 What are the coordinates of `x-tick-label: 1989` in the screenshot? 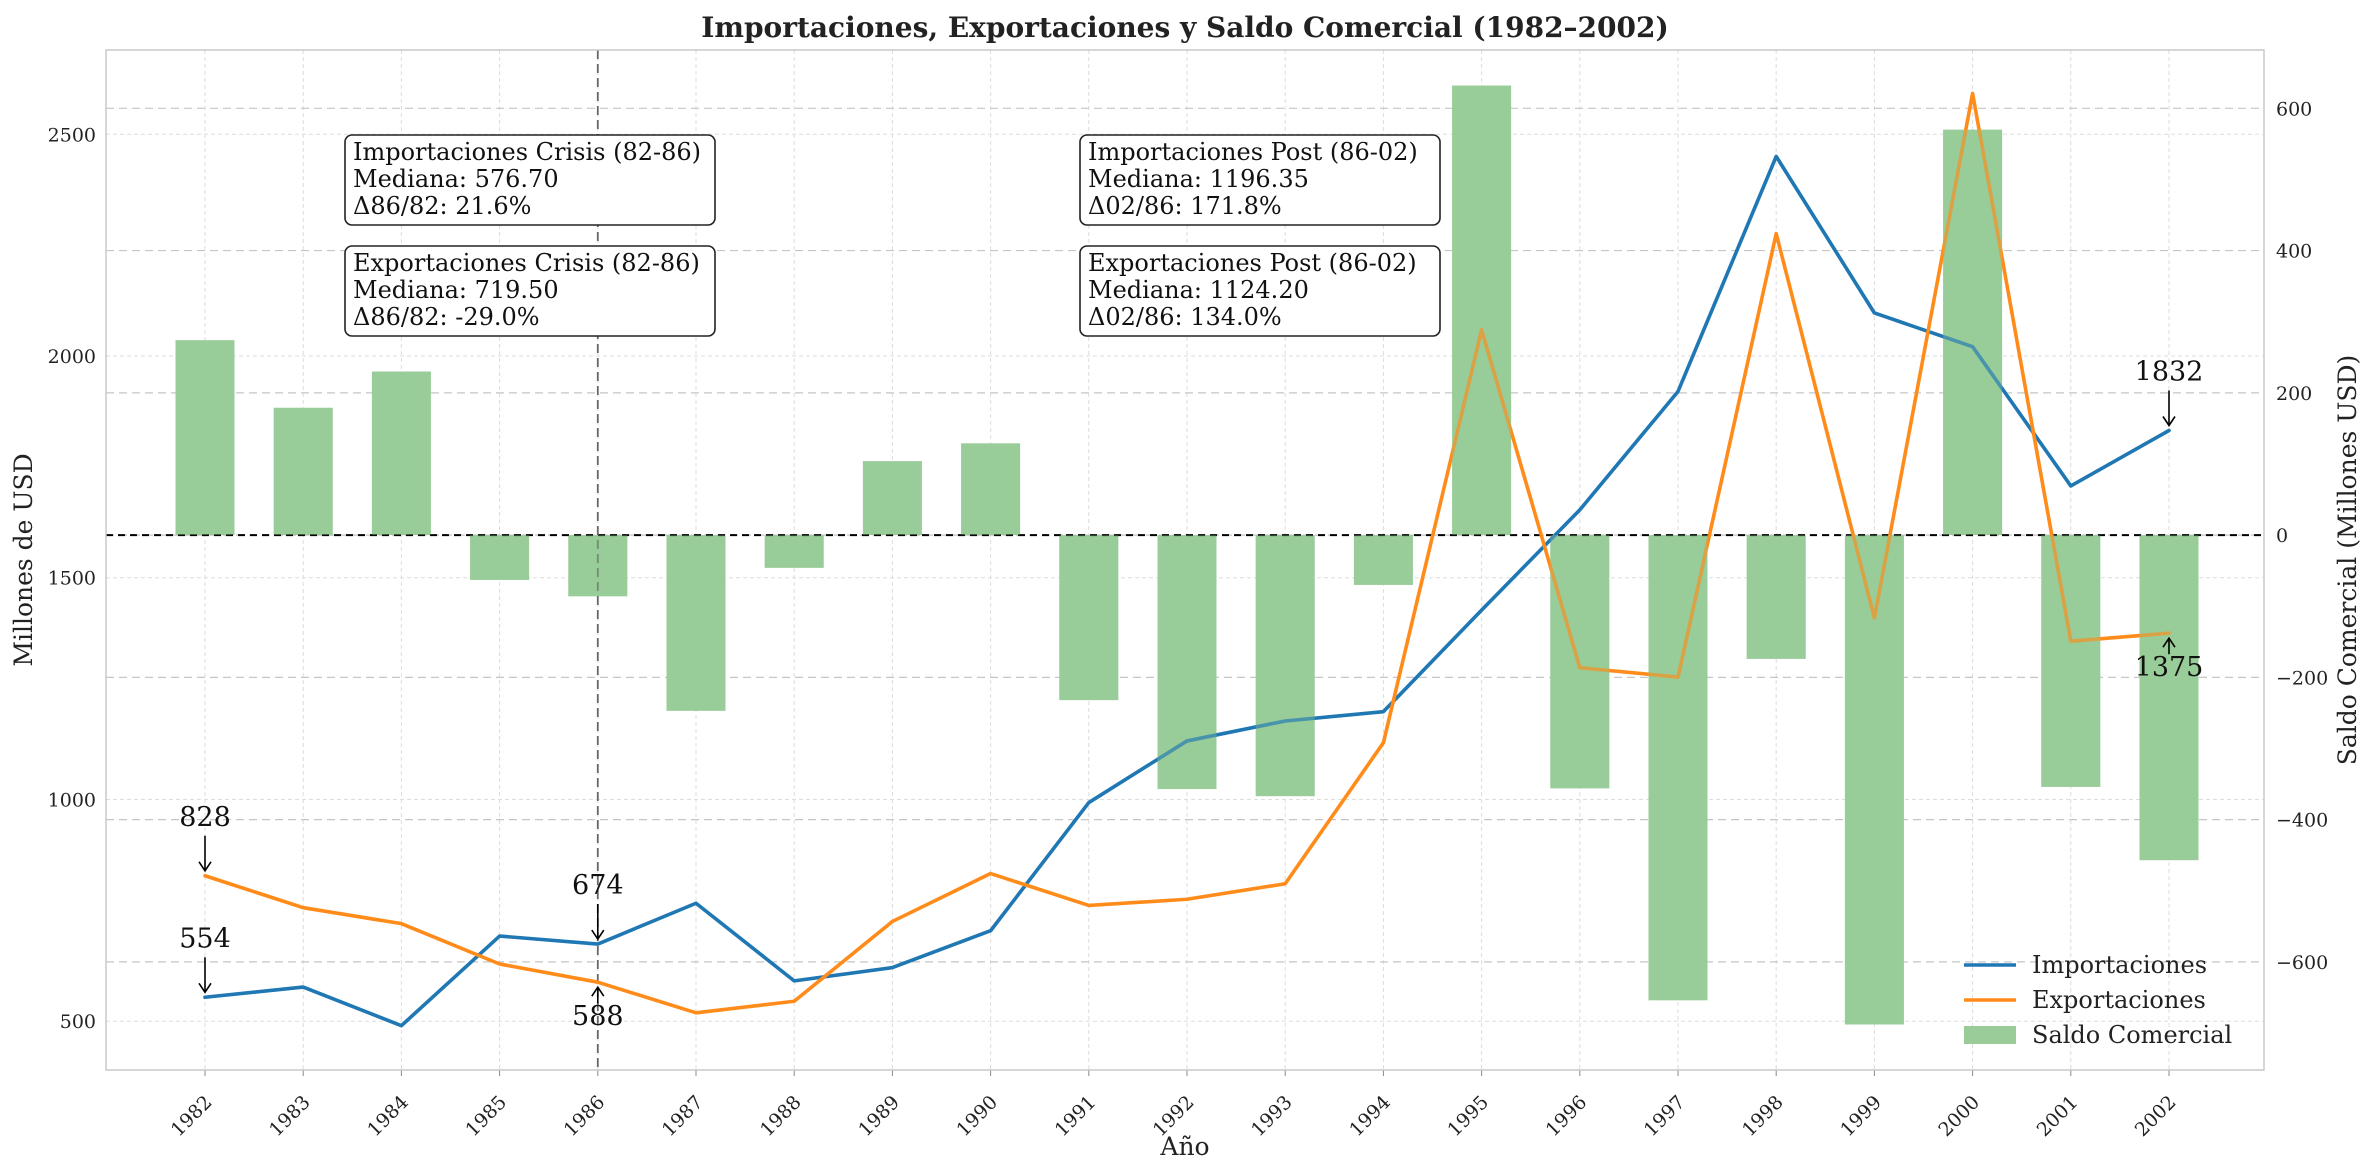 It's located at (879, 1116).